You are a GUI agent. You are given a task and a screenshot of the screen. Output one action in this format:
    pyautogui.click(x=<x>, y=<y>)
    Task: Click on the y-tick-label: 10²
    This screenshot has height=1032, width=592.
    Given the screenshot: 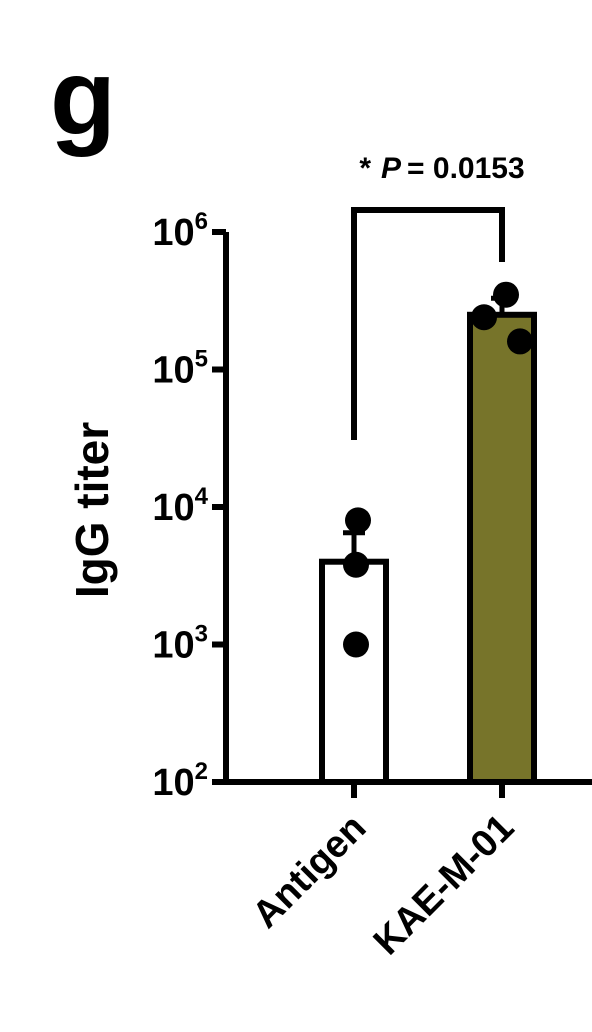 What is the action you would take?
    pyautogui.click(x=180, y=781)
    